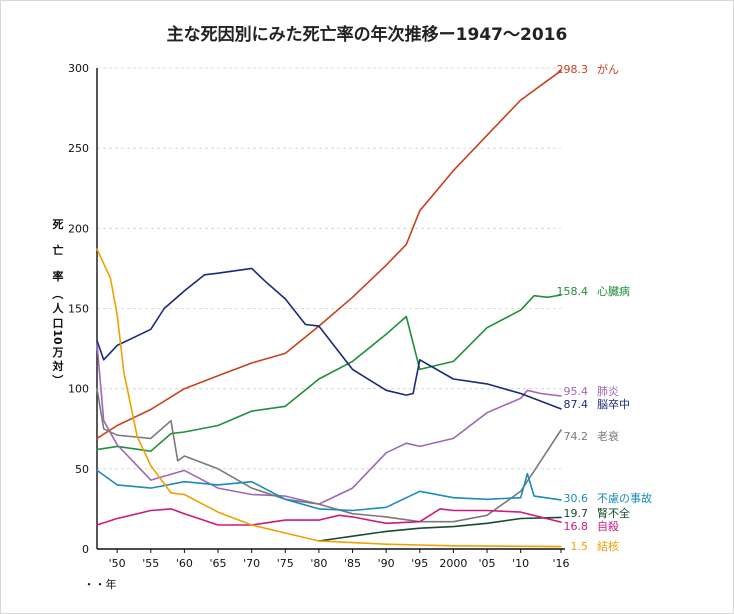 Image resolution: width=734 pixels, height=614 pixels. I want to click on series-name: 心臓病, so click(613, 291).